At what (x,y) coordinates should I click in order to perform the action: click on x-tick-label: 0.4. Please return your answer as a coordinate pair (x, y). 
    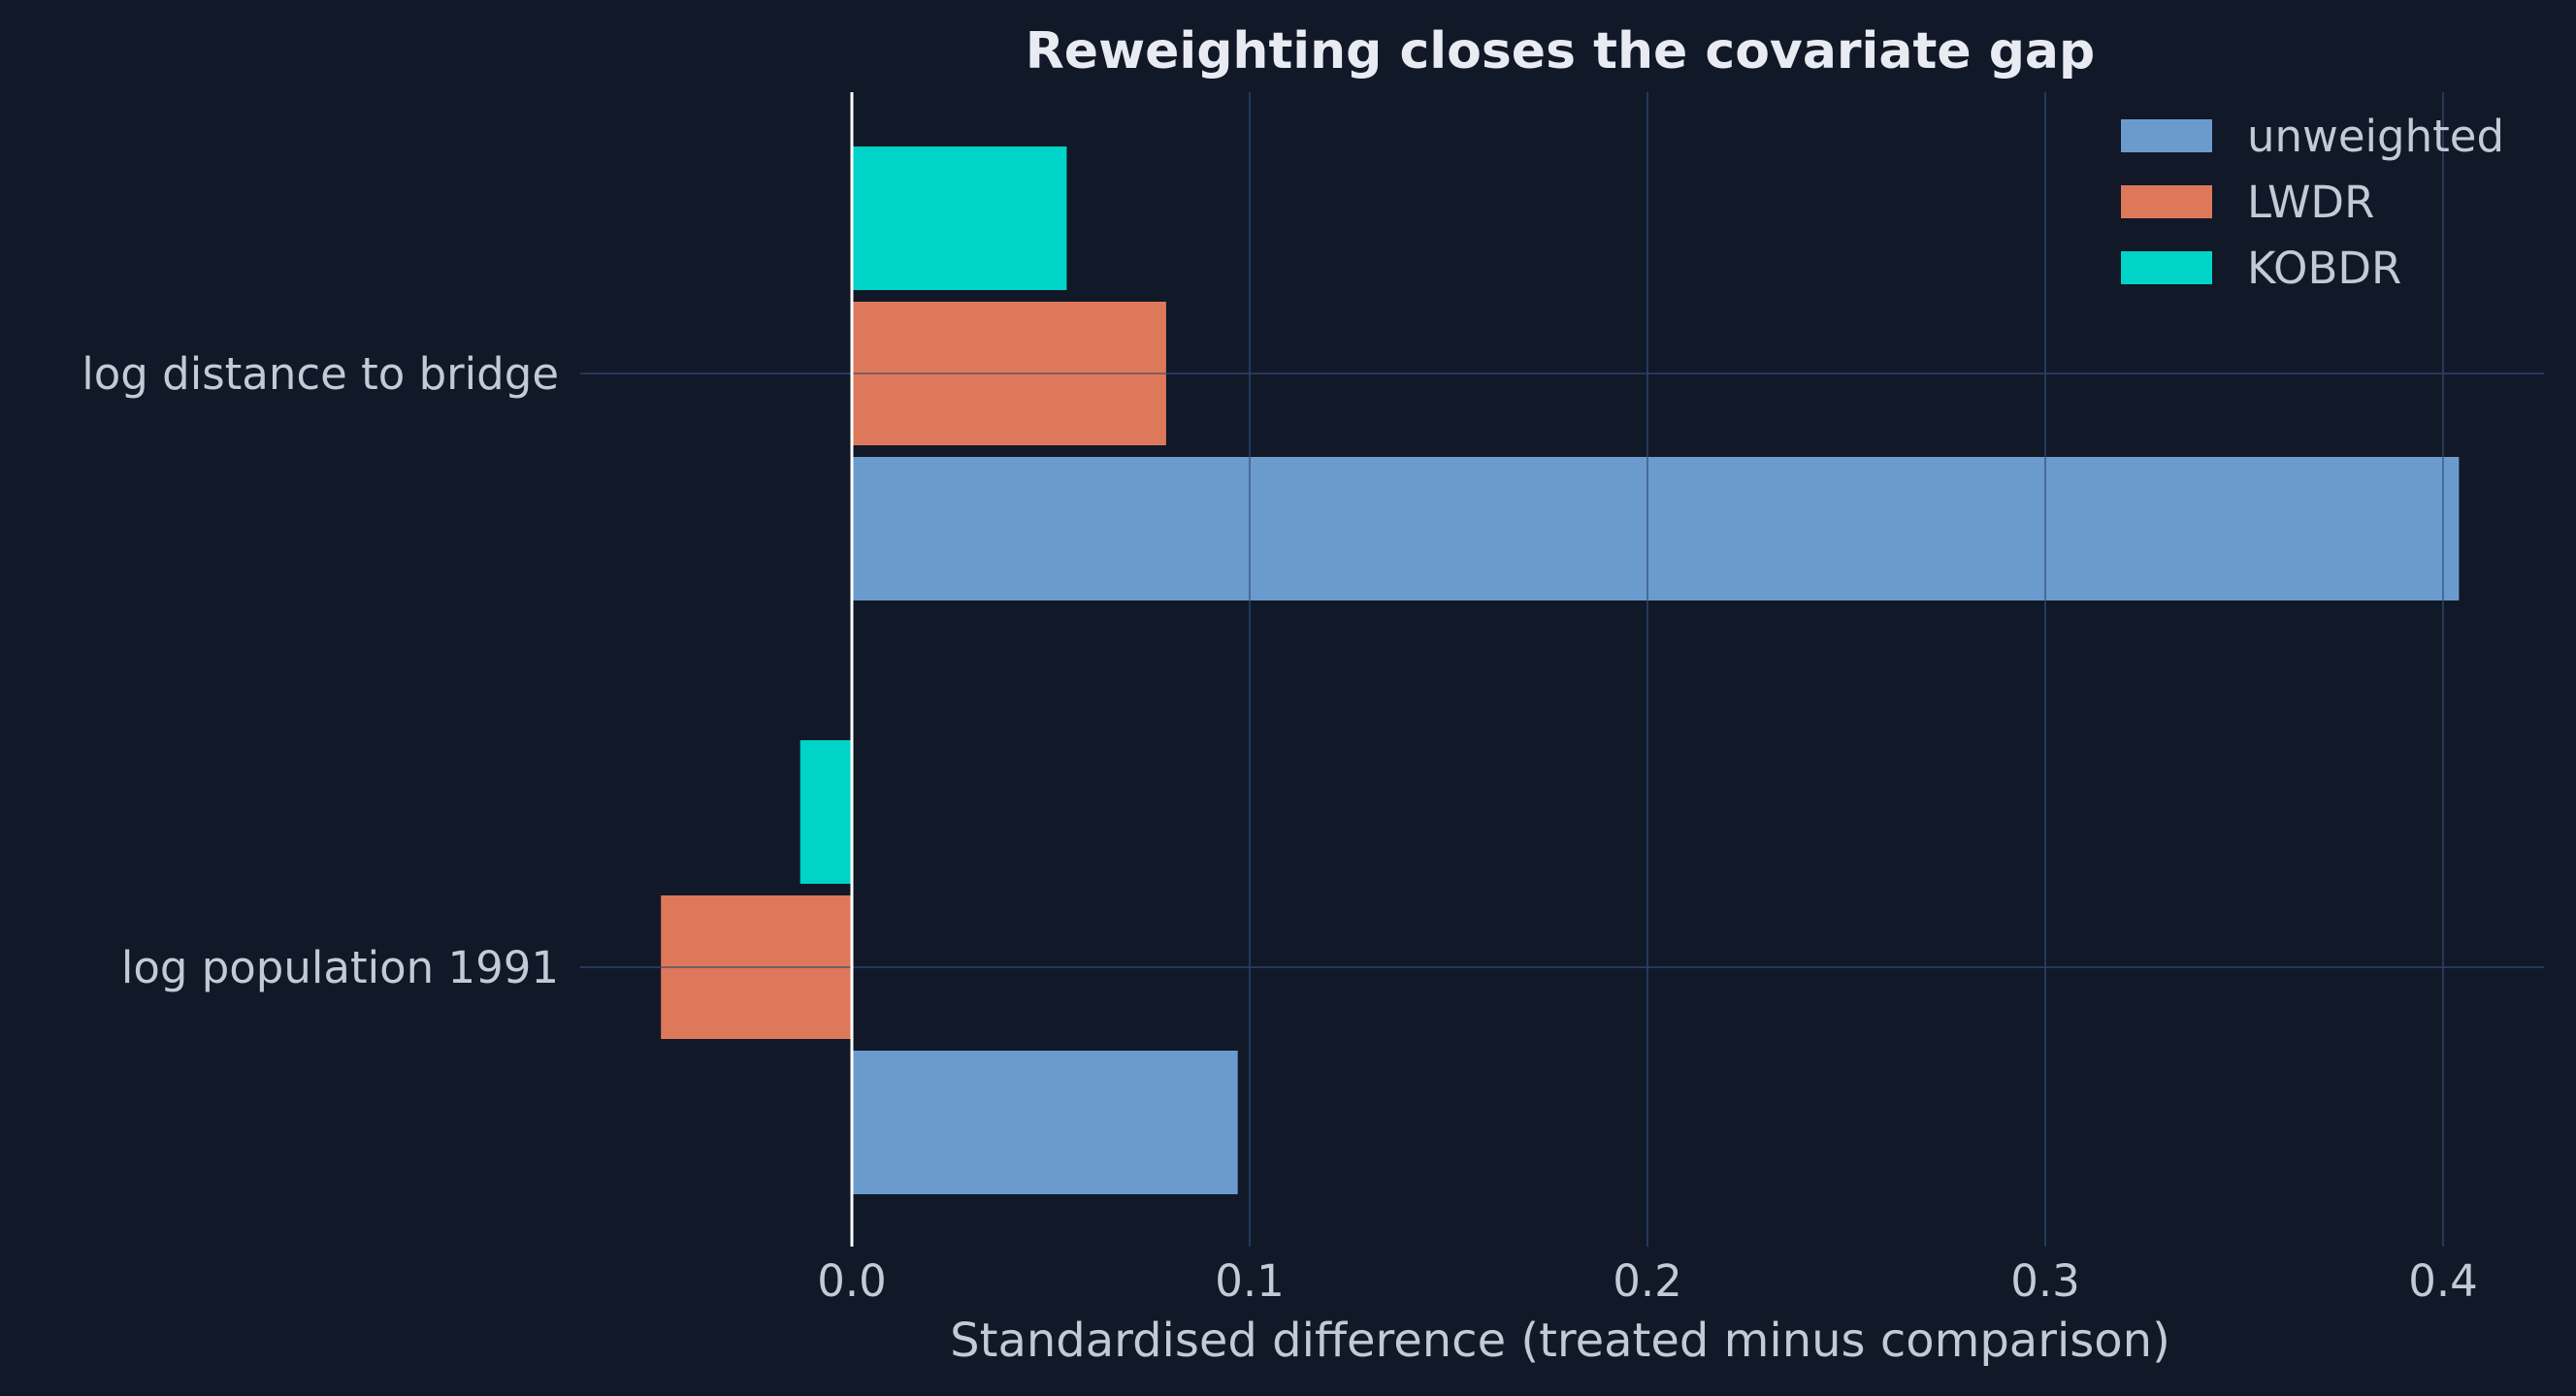
    Looking at the image, I should click on (2443, 1281).